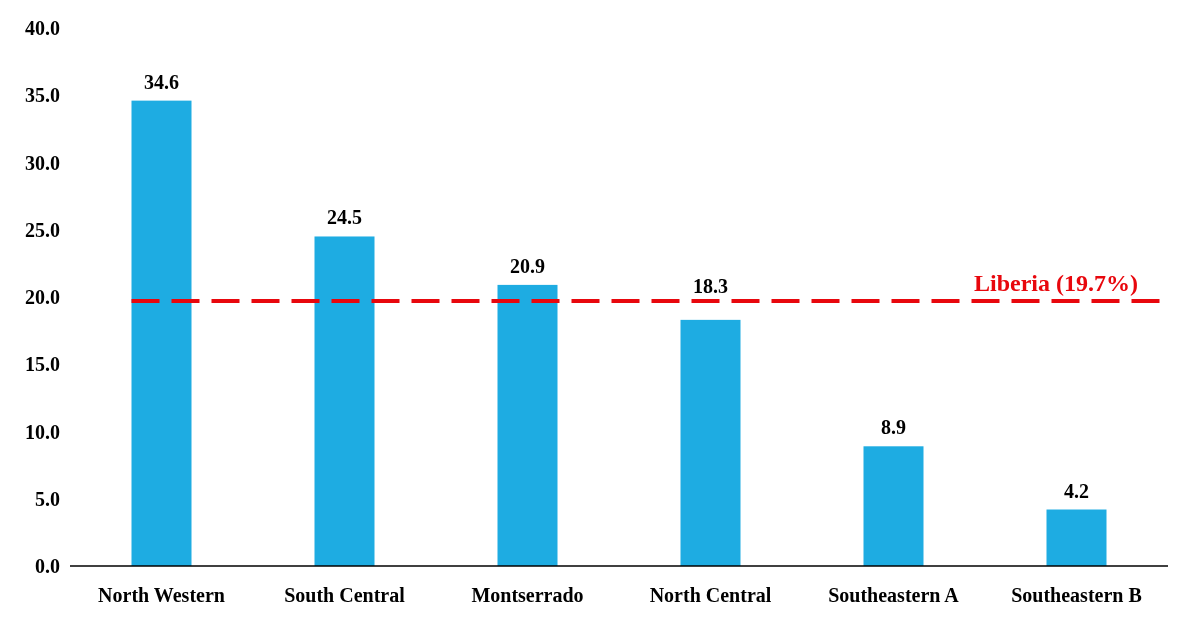  Describe the element at coordinates (42, 28) in the screenshot. I see `y-tick-label: 40.0` at that location.